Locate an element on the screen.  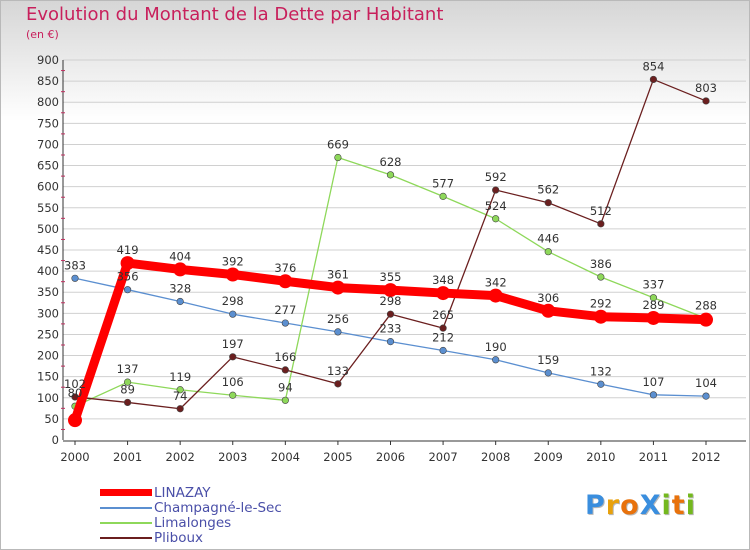
y-tick-label: 300 is located at coordinates (48, 313).